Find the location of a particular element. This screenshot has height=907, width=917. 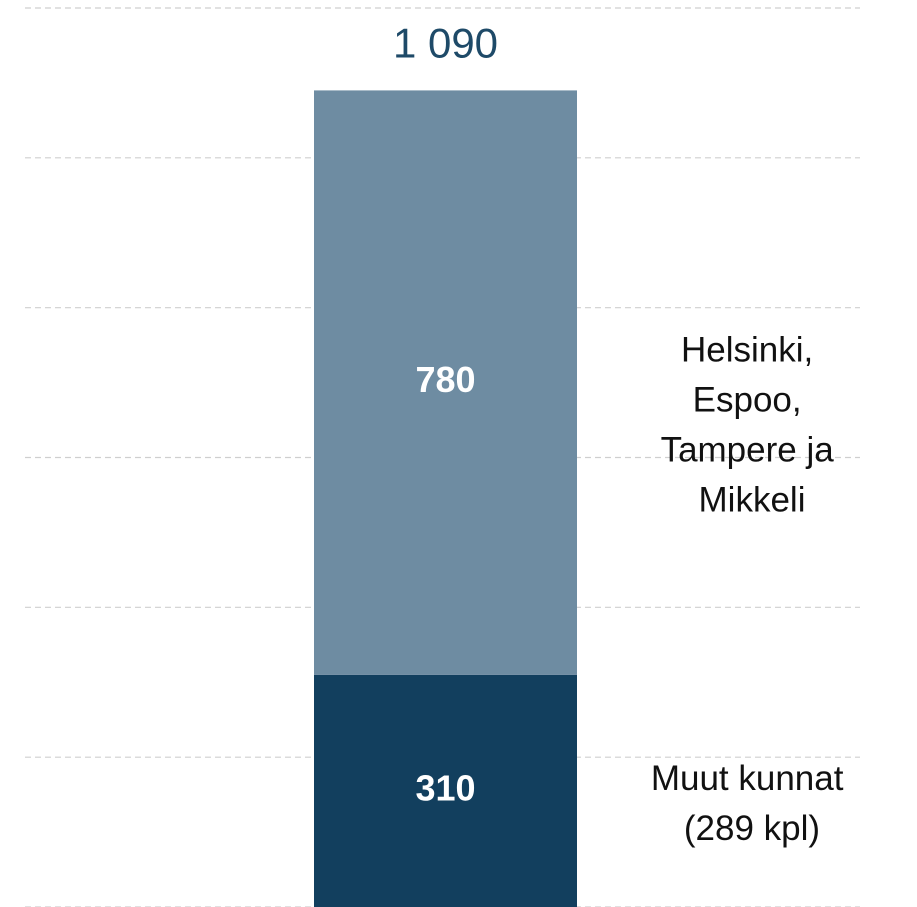

value-label: 780 is located at coordinates (445, 379).